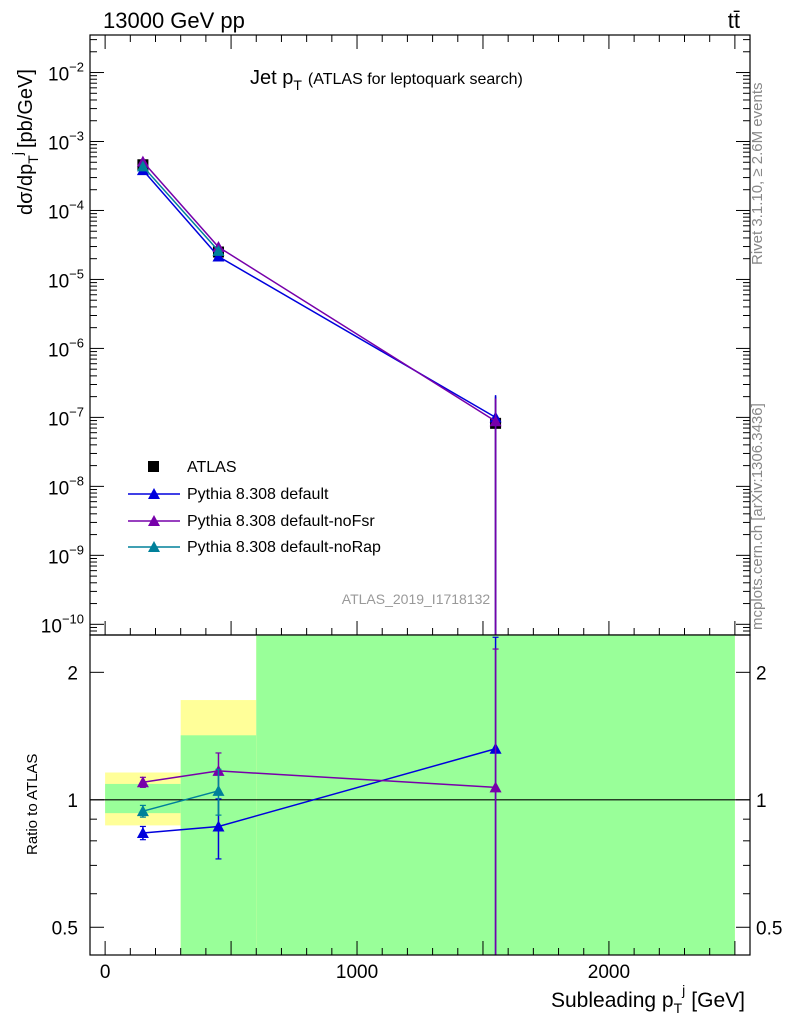 This screenshot has width=786, height=1024. What do you see at coordinates (65, 928) in the screenshot?
I see `ratio-ytick-label: 0.5` at bounding box center [65, 928].